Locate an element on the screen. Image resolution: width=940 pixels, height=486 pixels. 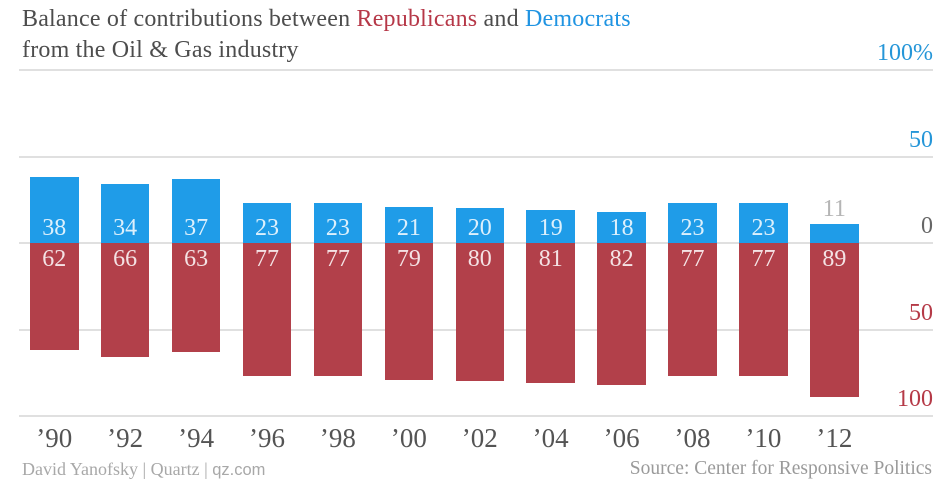
x-axis-label-00: ’00 is located at coordinates (408, 438).